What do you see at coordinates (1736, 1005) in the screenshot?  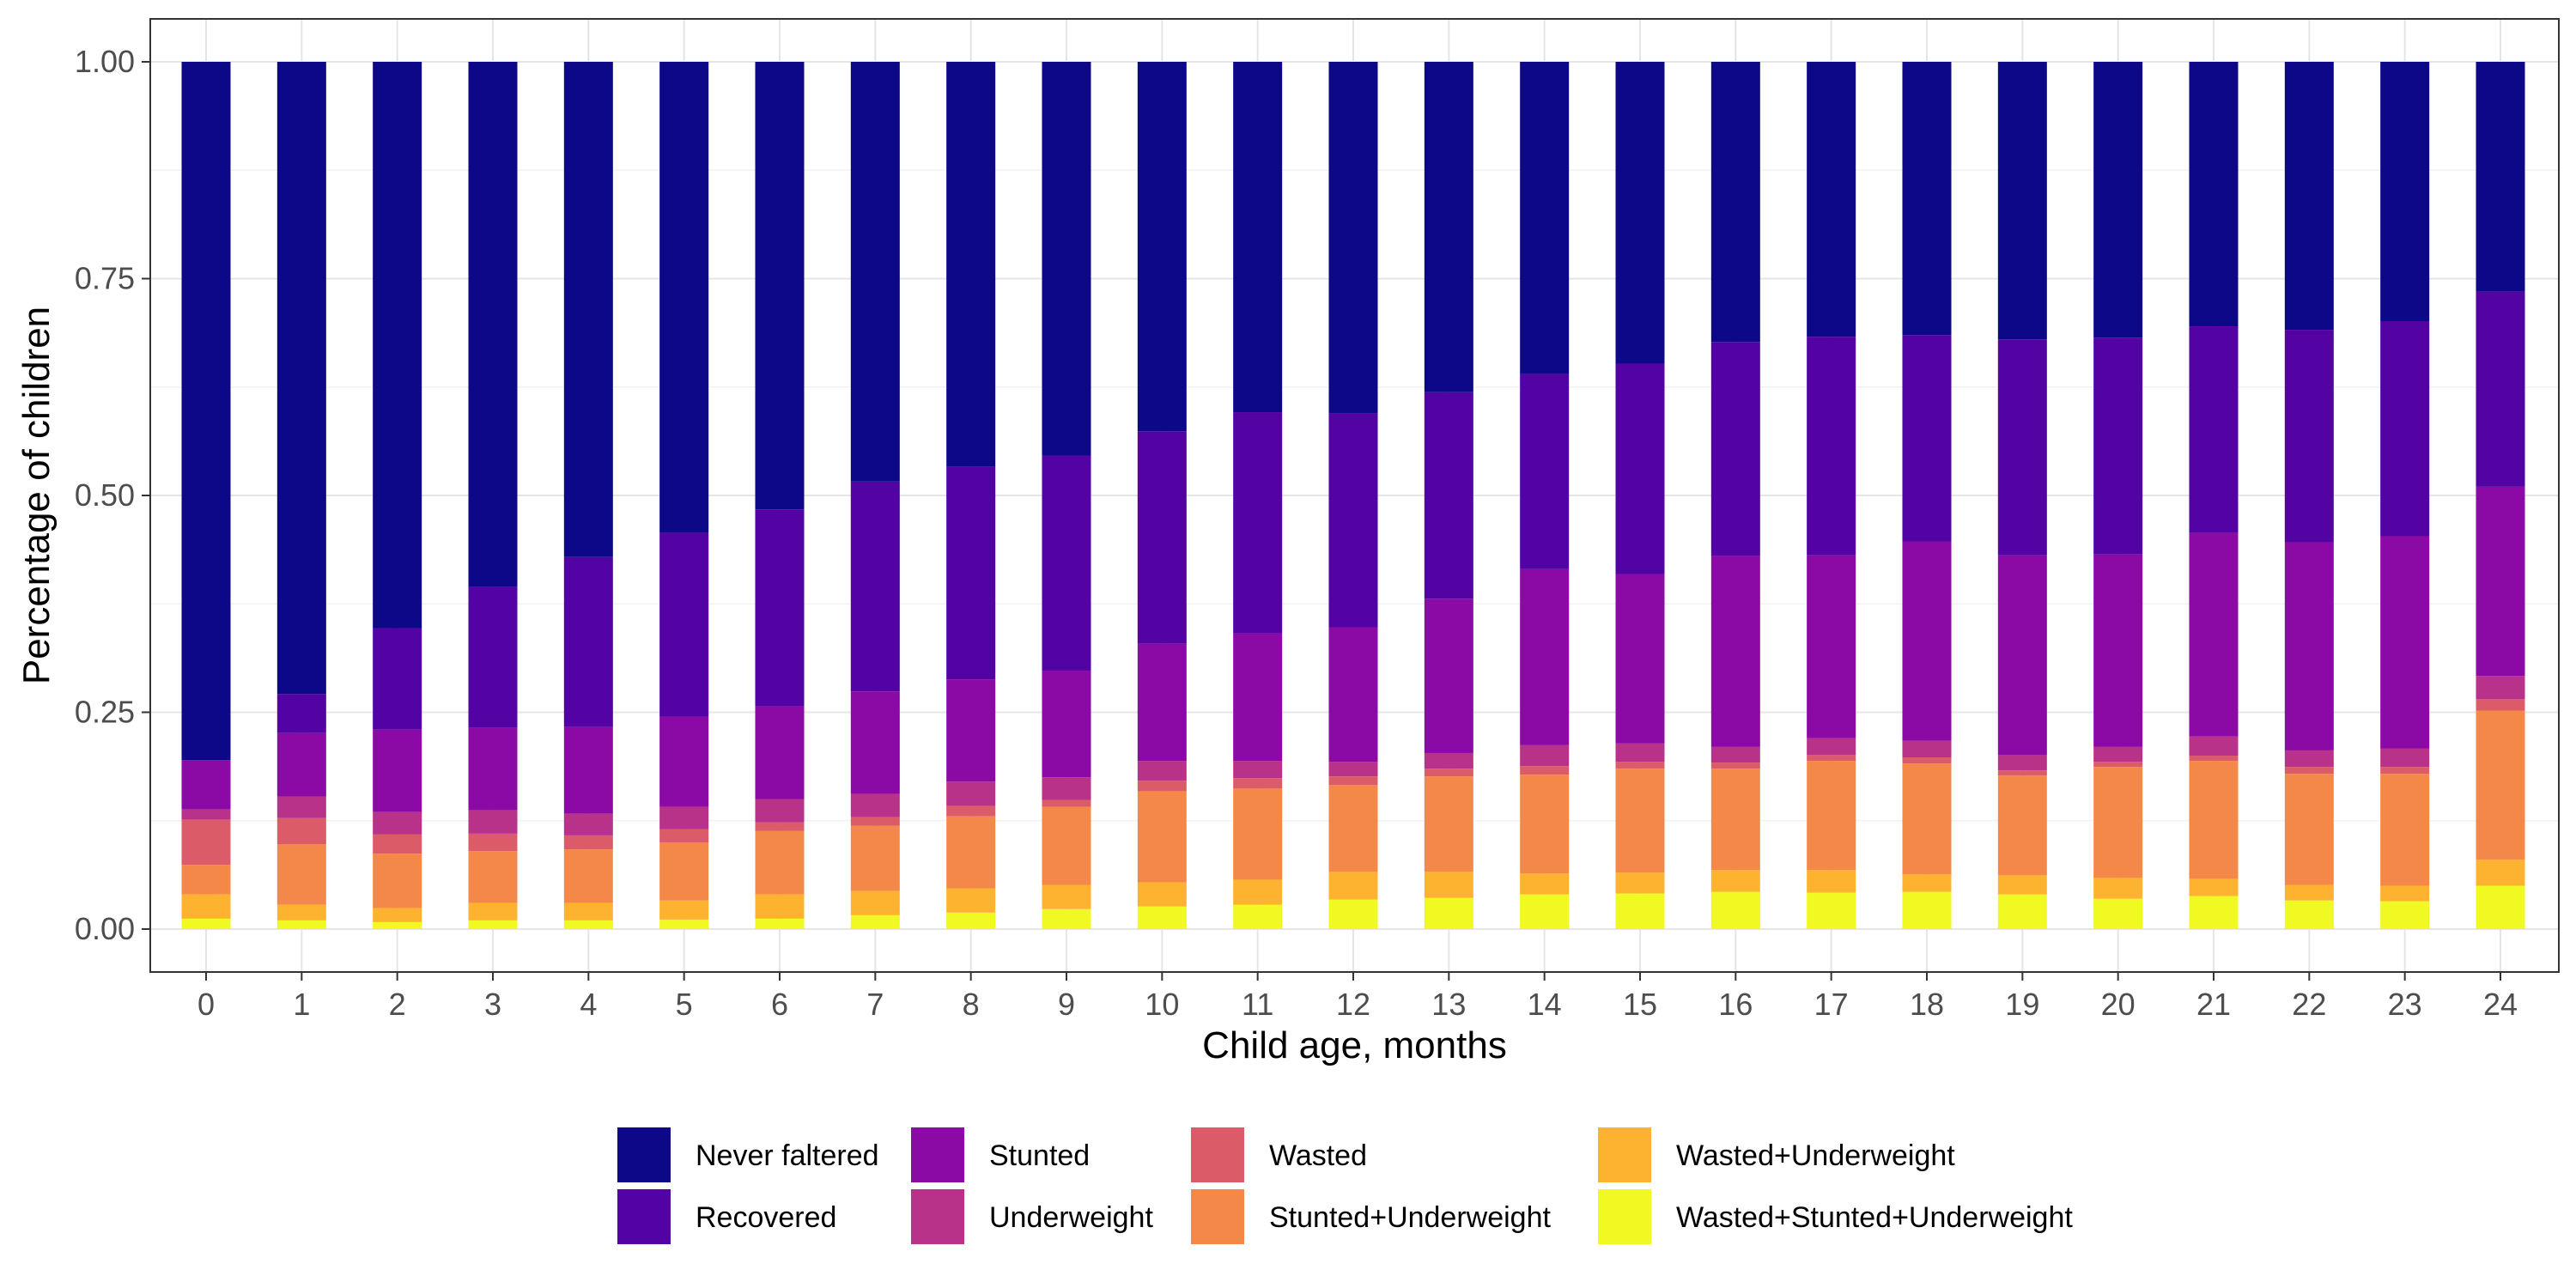 I see `x-tick-label: 16` at bounding box center [1736, 1005].